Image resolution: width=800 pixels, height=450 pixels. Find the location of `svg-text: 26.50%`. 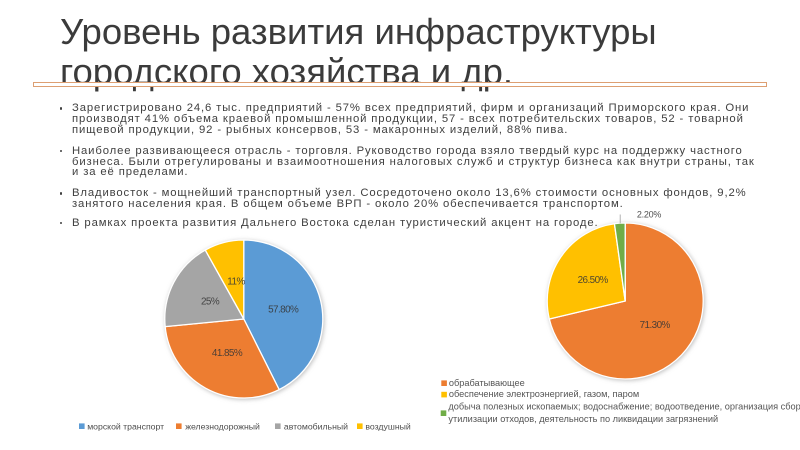

svg-text: 26.50% is located at coordinates (593, 280).